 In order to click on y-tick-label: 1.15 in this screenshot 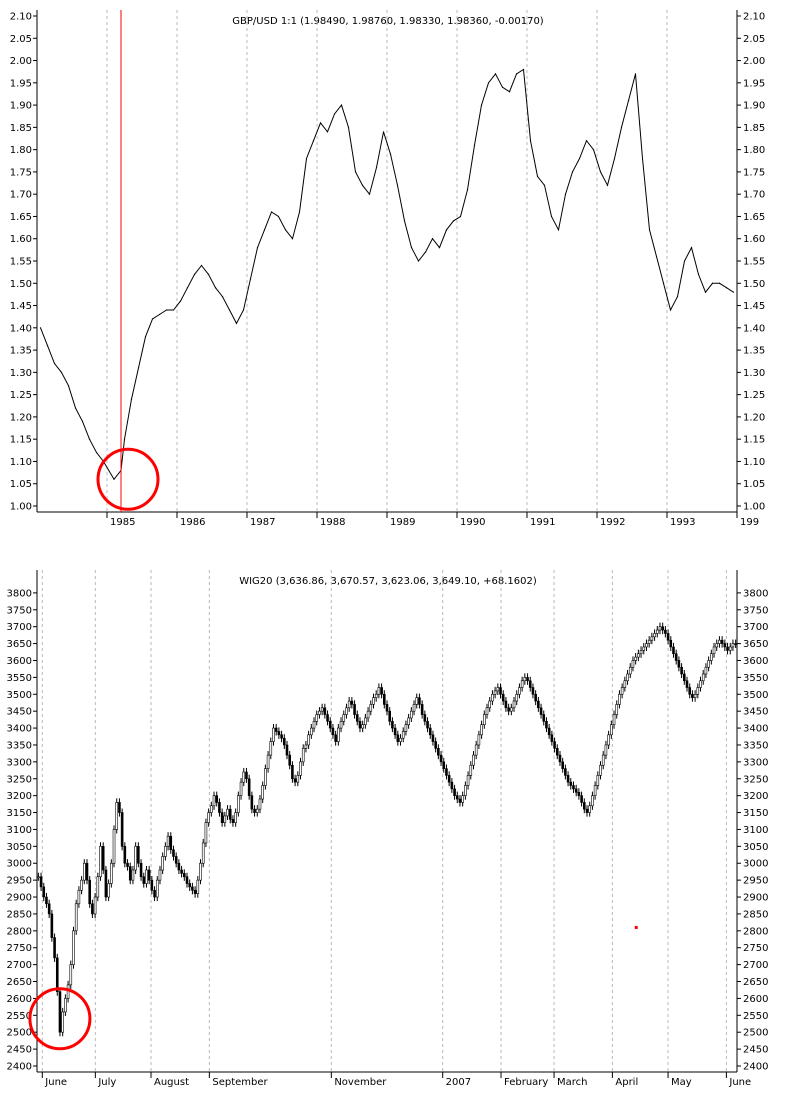, I will do `click(21, 440)`.